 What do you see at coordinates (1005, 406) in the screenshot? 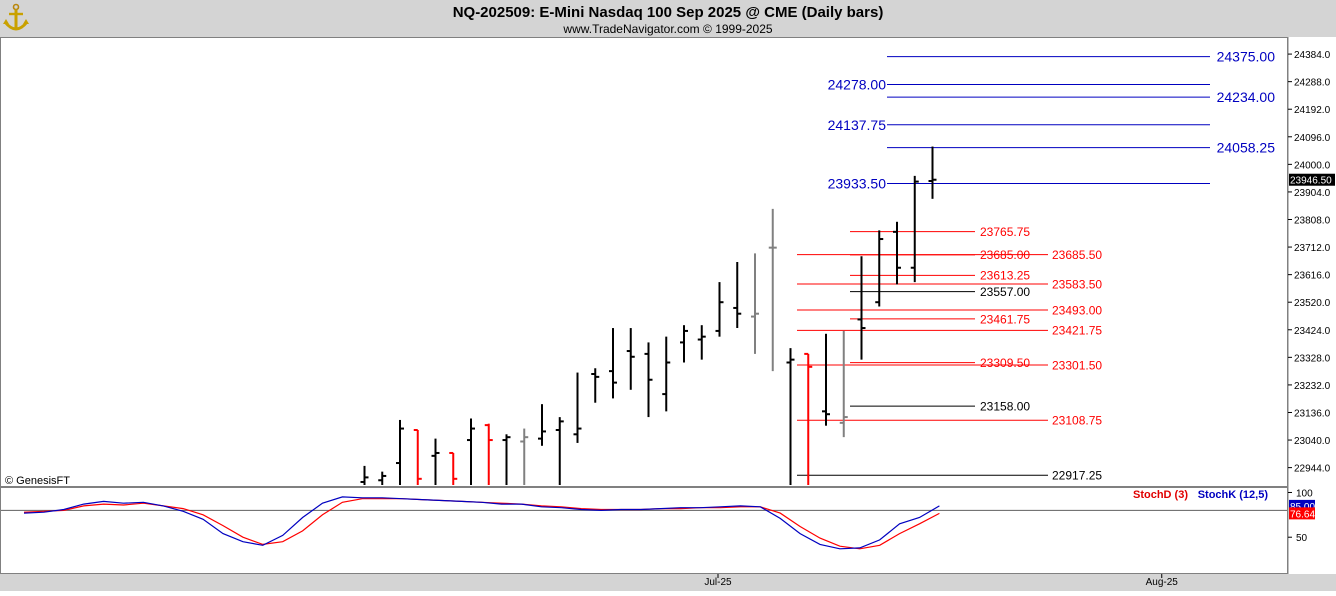
I see `level-label: 23158.00` at bounding box center [1005, 406].